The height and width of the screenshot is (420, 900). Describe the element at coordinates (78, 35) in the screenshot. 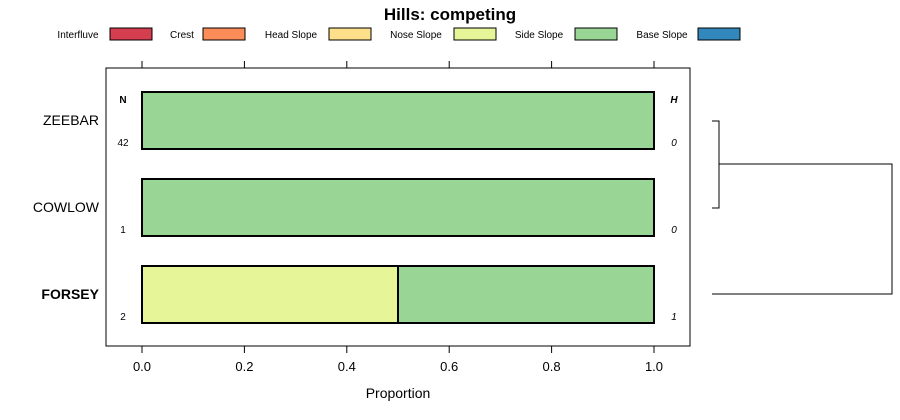

I see `legend-label: Interfluve` at that location.